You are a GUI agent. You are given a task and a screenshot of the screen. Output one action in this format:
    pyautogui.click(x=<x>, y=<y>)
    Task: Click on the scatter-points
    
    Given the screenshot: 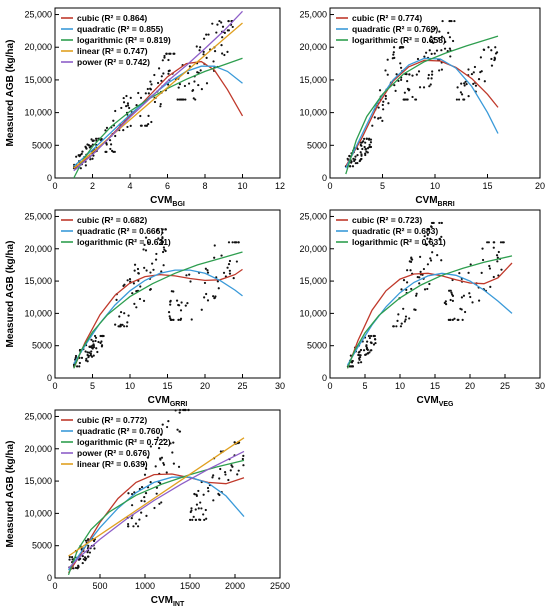 What is the action you would take?
    pyautogui.click(x=156, y=489)
    